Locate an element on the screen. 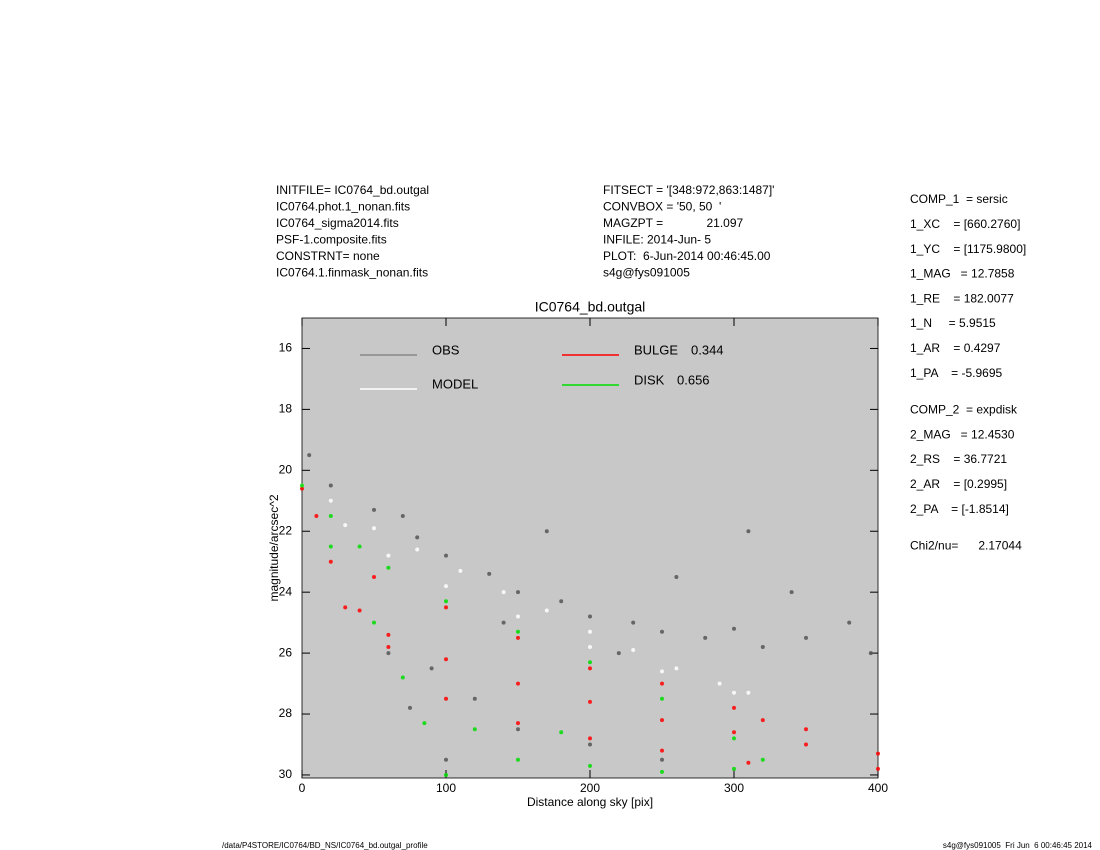  y-tick-label: 18 is located at coordinates (286, 409).